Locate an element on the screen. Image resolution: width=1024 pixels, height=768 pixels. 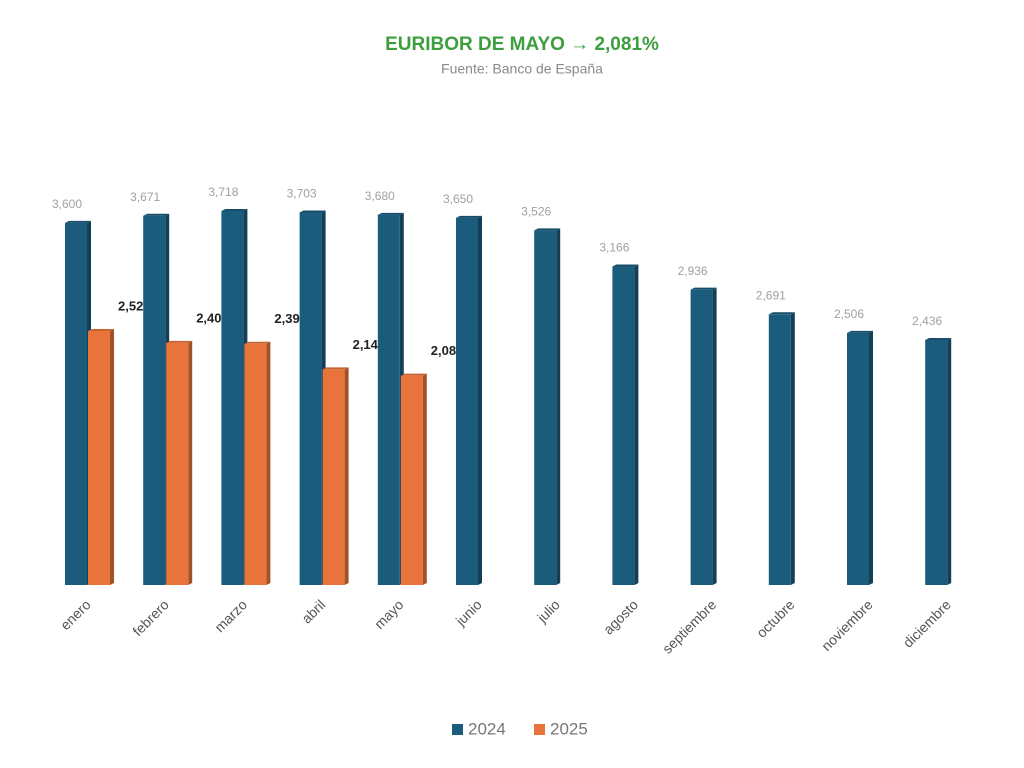
data-label: 3,526 is located at coordinates (536, 211).